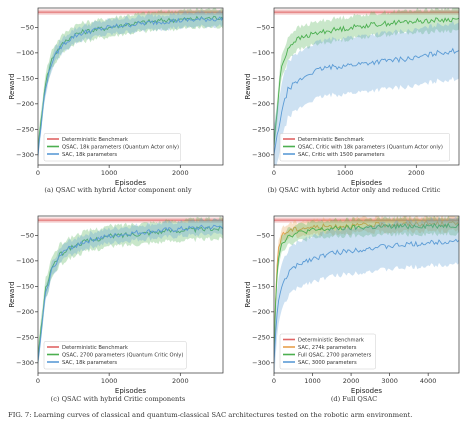 The height and width of the screenshot is (424, 474). Describe the element at coordinates (335, 356) in the screenshot. I see `legend-label: Full QSAC, 2700 parameters` at that location.